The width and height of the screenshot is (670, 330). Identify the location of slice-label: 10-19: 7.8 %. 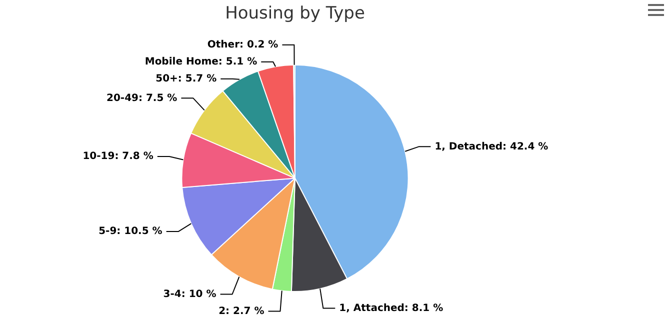
(118, 156).